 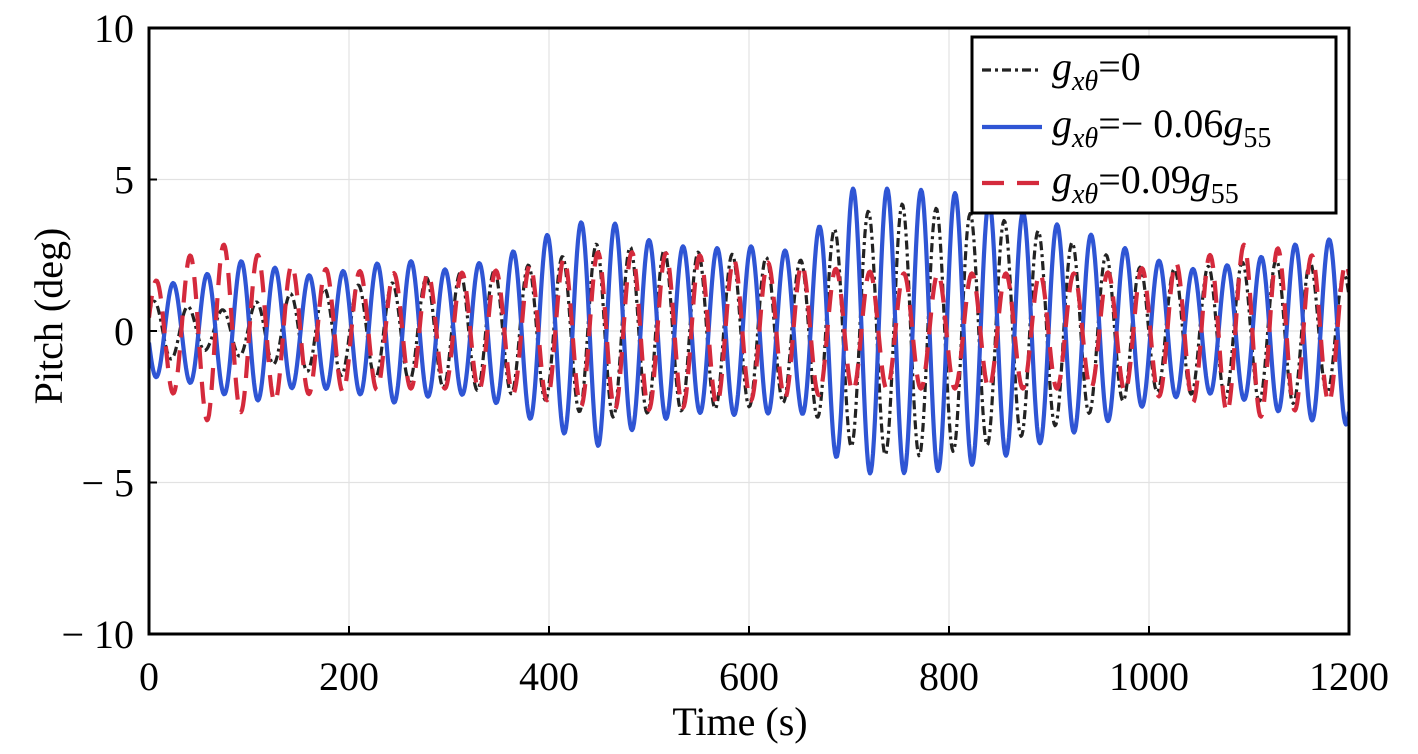 I want to click on x-axis-title: Time (s), so click(x=739, y=721).